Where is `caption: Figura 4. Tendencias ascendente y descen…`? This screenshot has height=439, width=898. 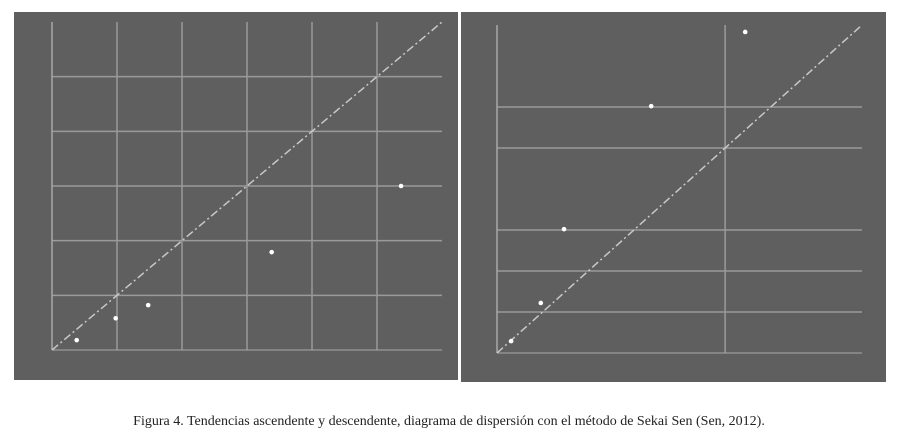 caption: Figura 4. Tendencias ascendente y descen… is located at coordinates (449, 421).